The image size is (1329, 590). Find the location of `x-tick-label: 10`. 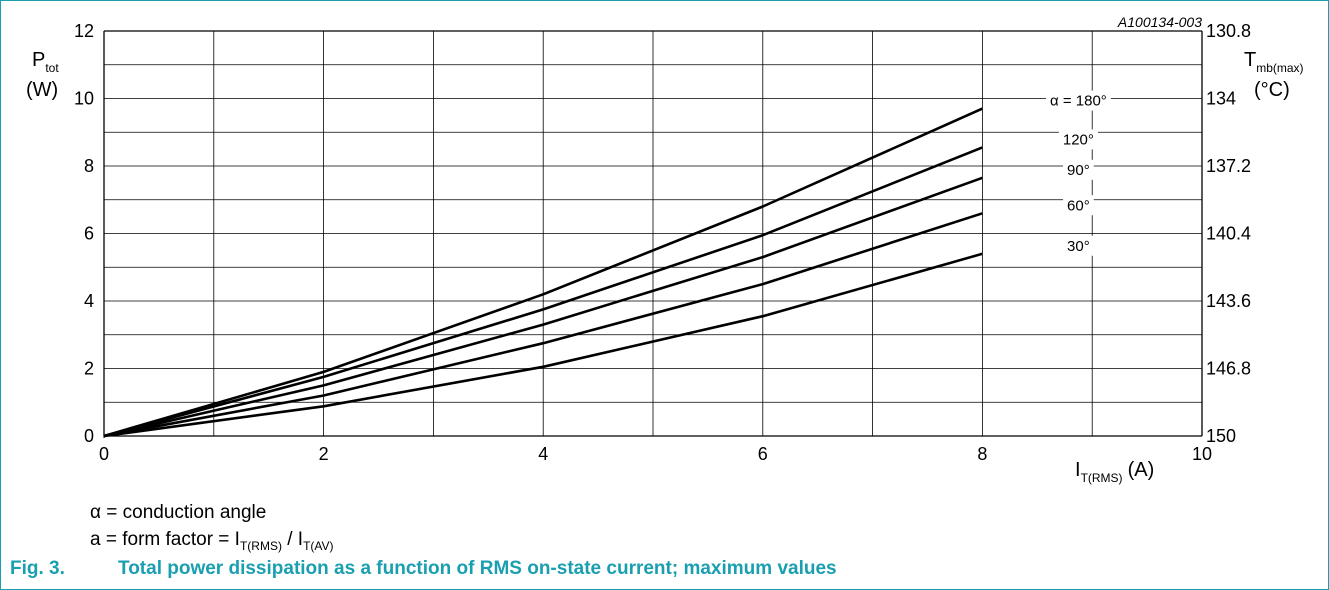

x-tick-label: 10 is located at coordinates (1202, 454).